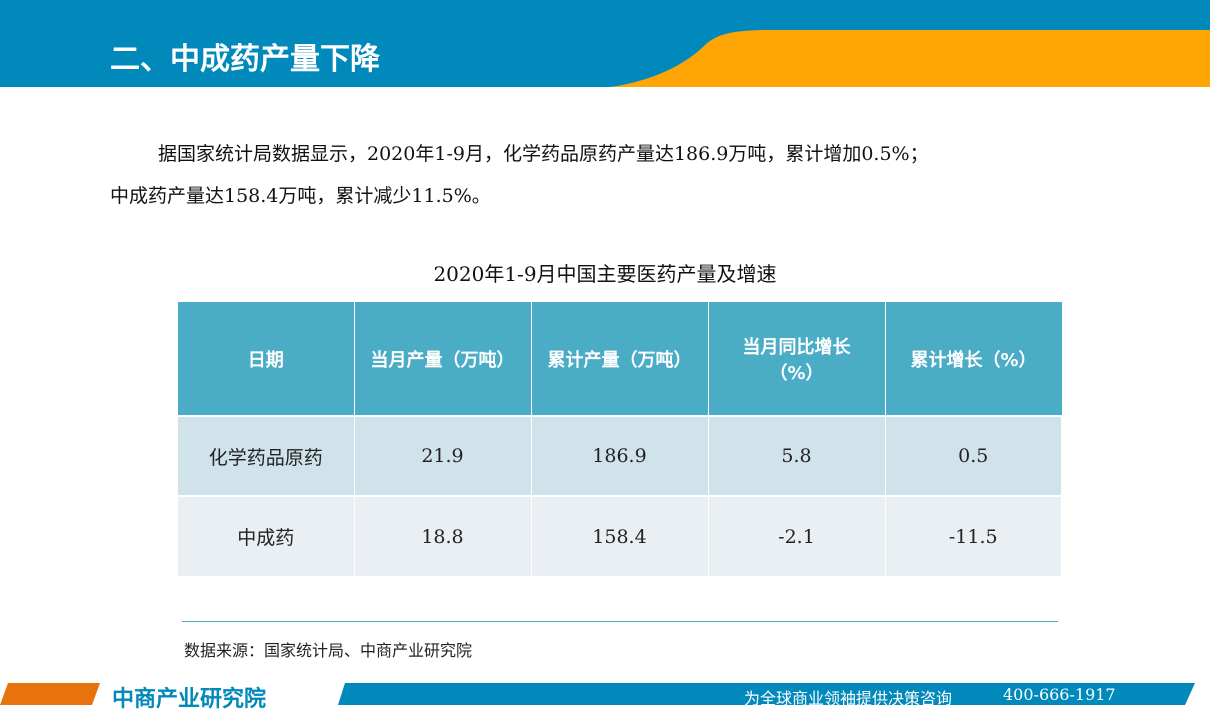 The image size is (1210, 715). I want to click on table-row: 化学药品原药 21.9 186.9 5.8 0.5, so click(620, 455).